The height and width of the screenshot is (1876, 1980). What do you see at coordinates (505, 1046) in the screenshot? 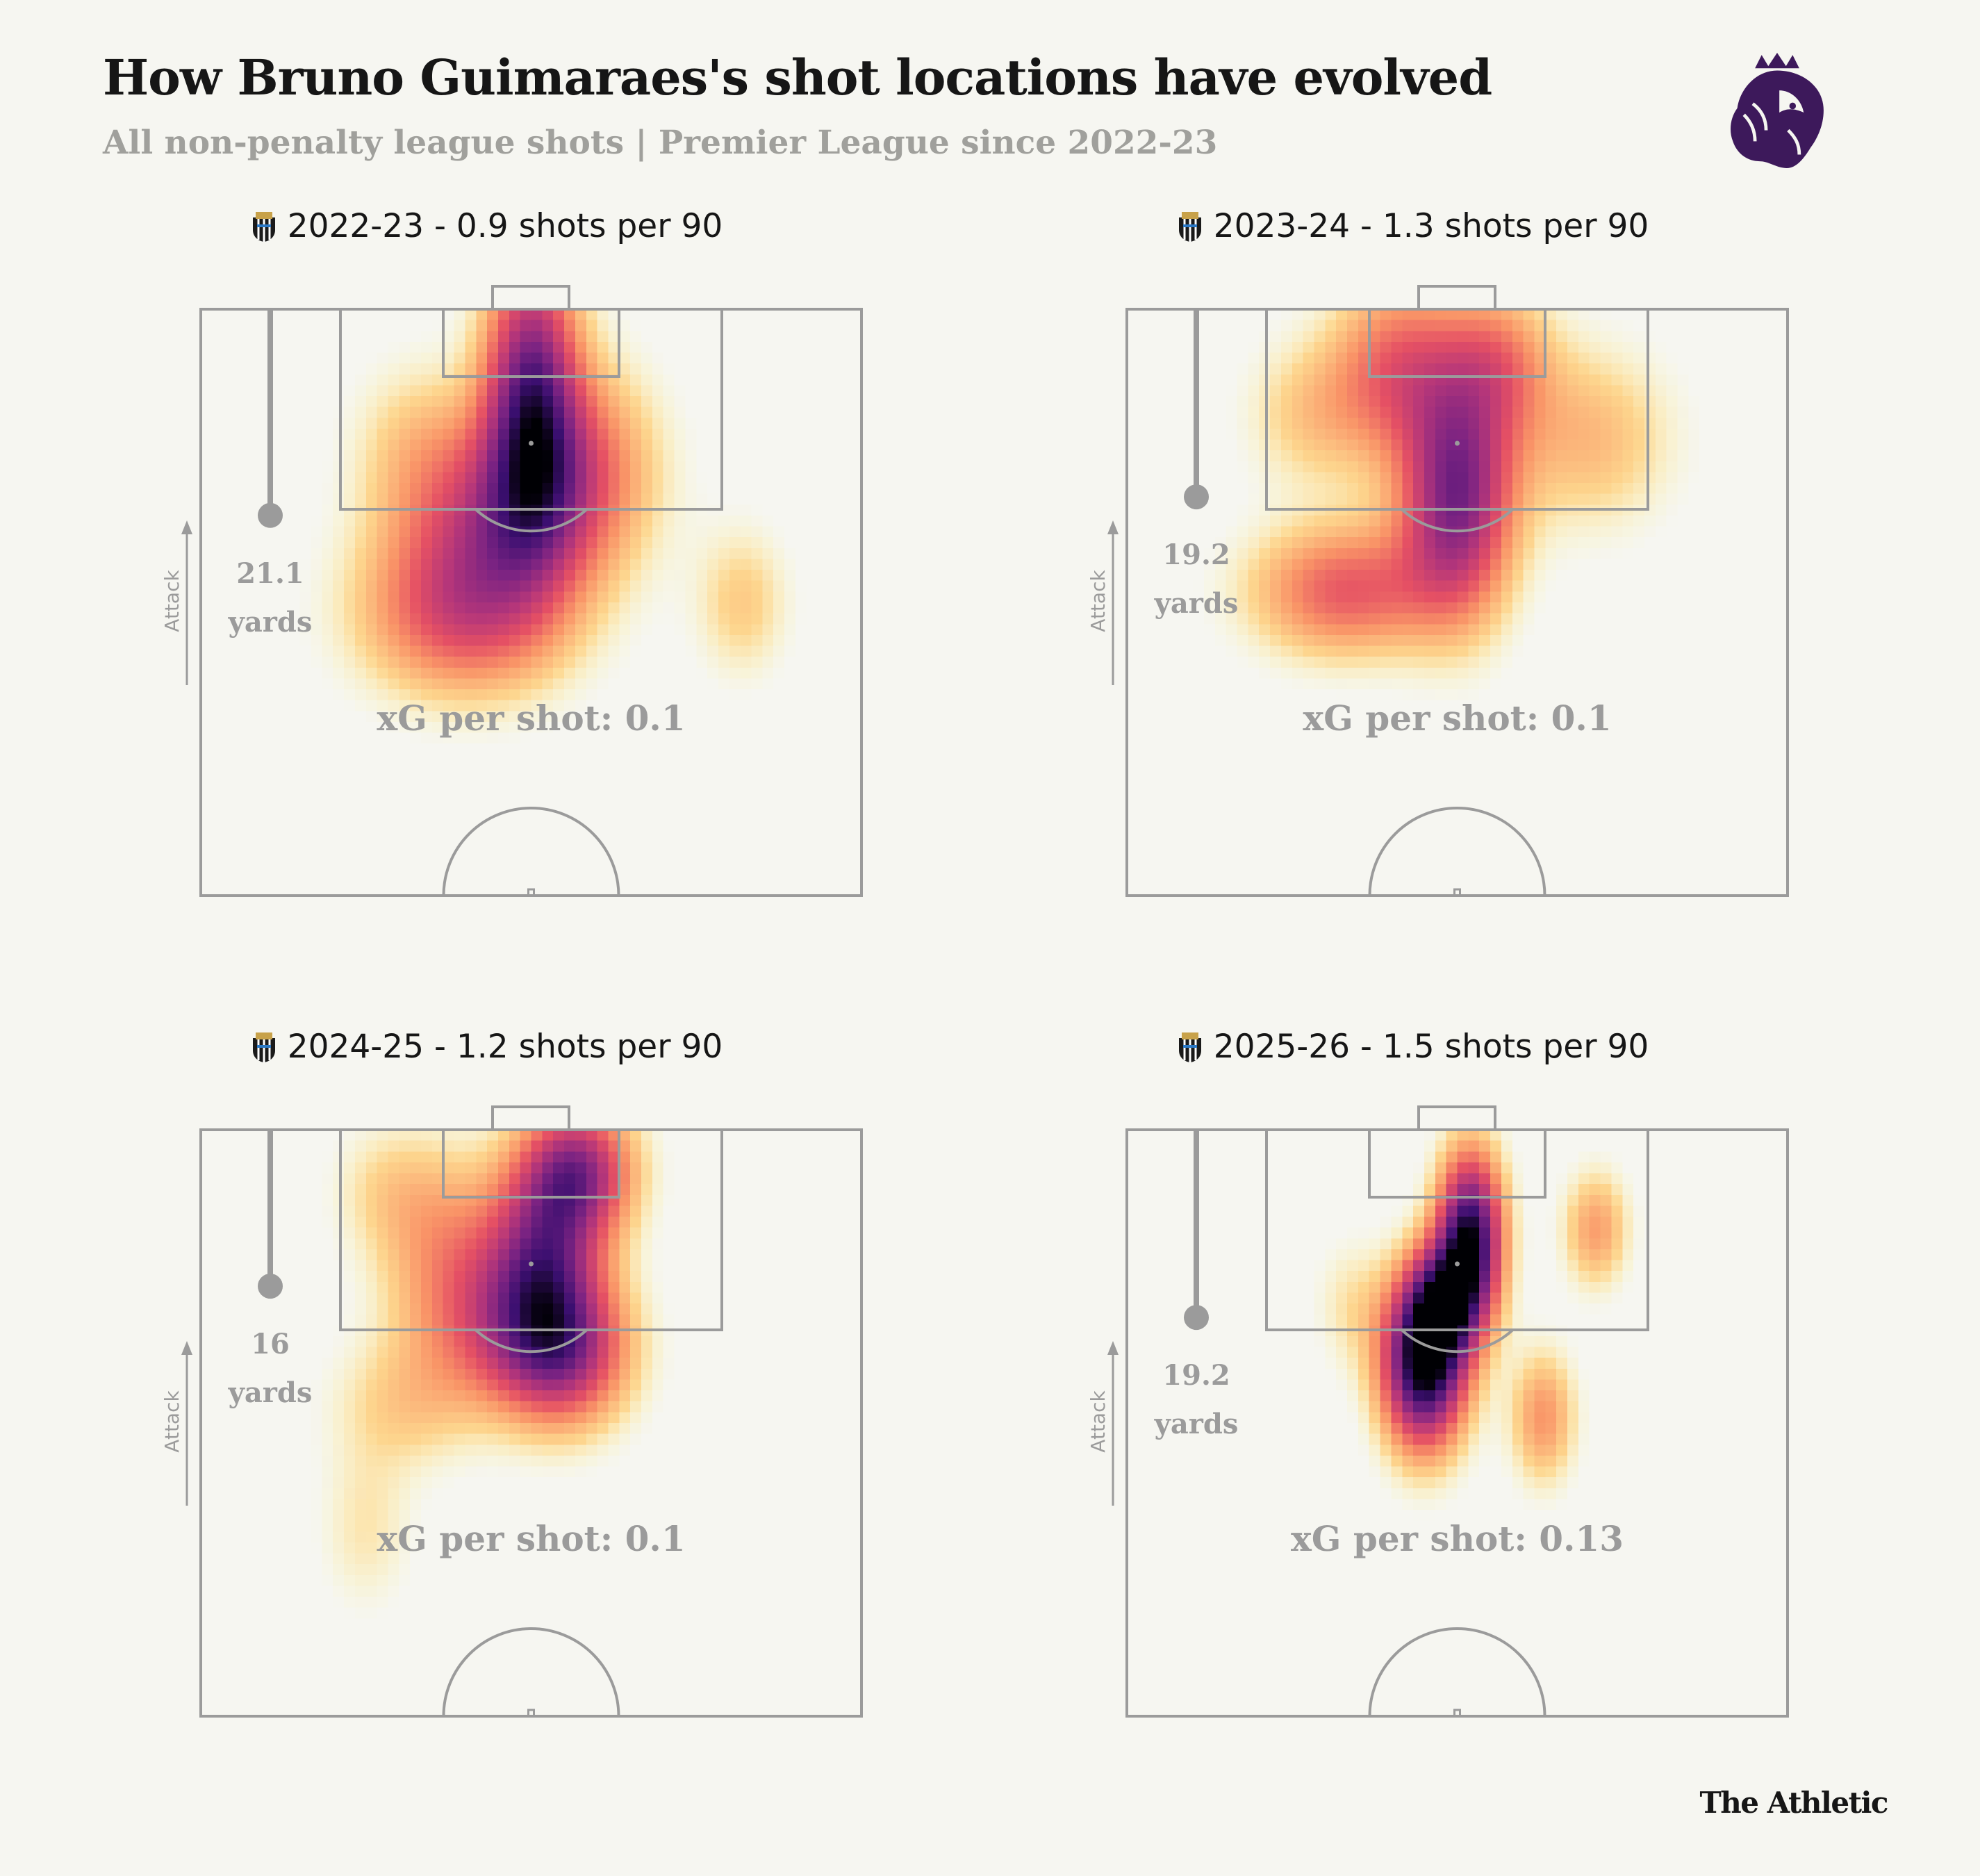
I see `panel-title-text: 2024-25 - 1.2 shots per 90` at bounding box center [505, 1046].